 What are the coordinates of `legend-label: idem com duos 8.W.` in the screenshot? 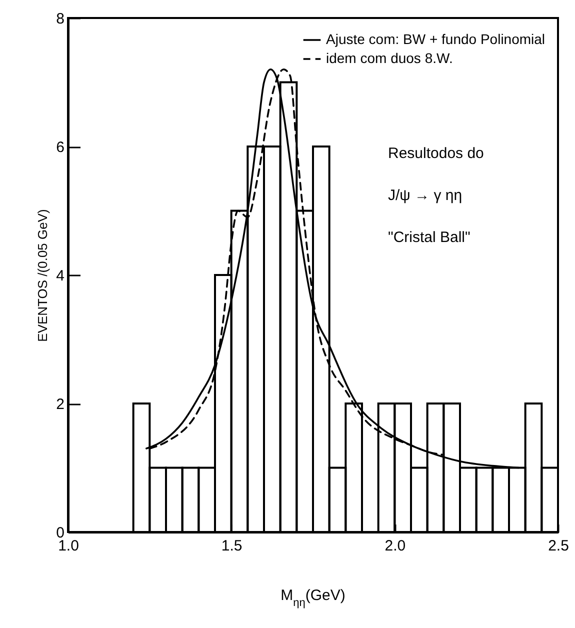 It's located at (389, 58).